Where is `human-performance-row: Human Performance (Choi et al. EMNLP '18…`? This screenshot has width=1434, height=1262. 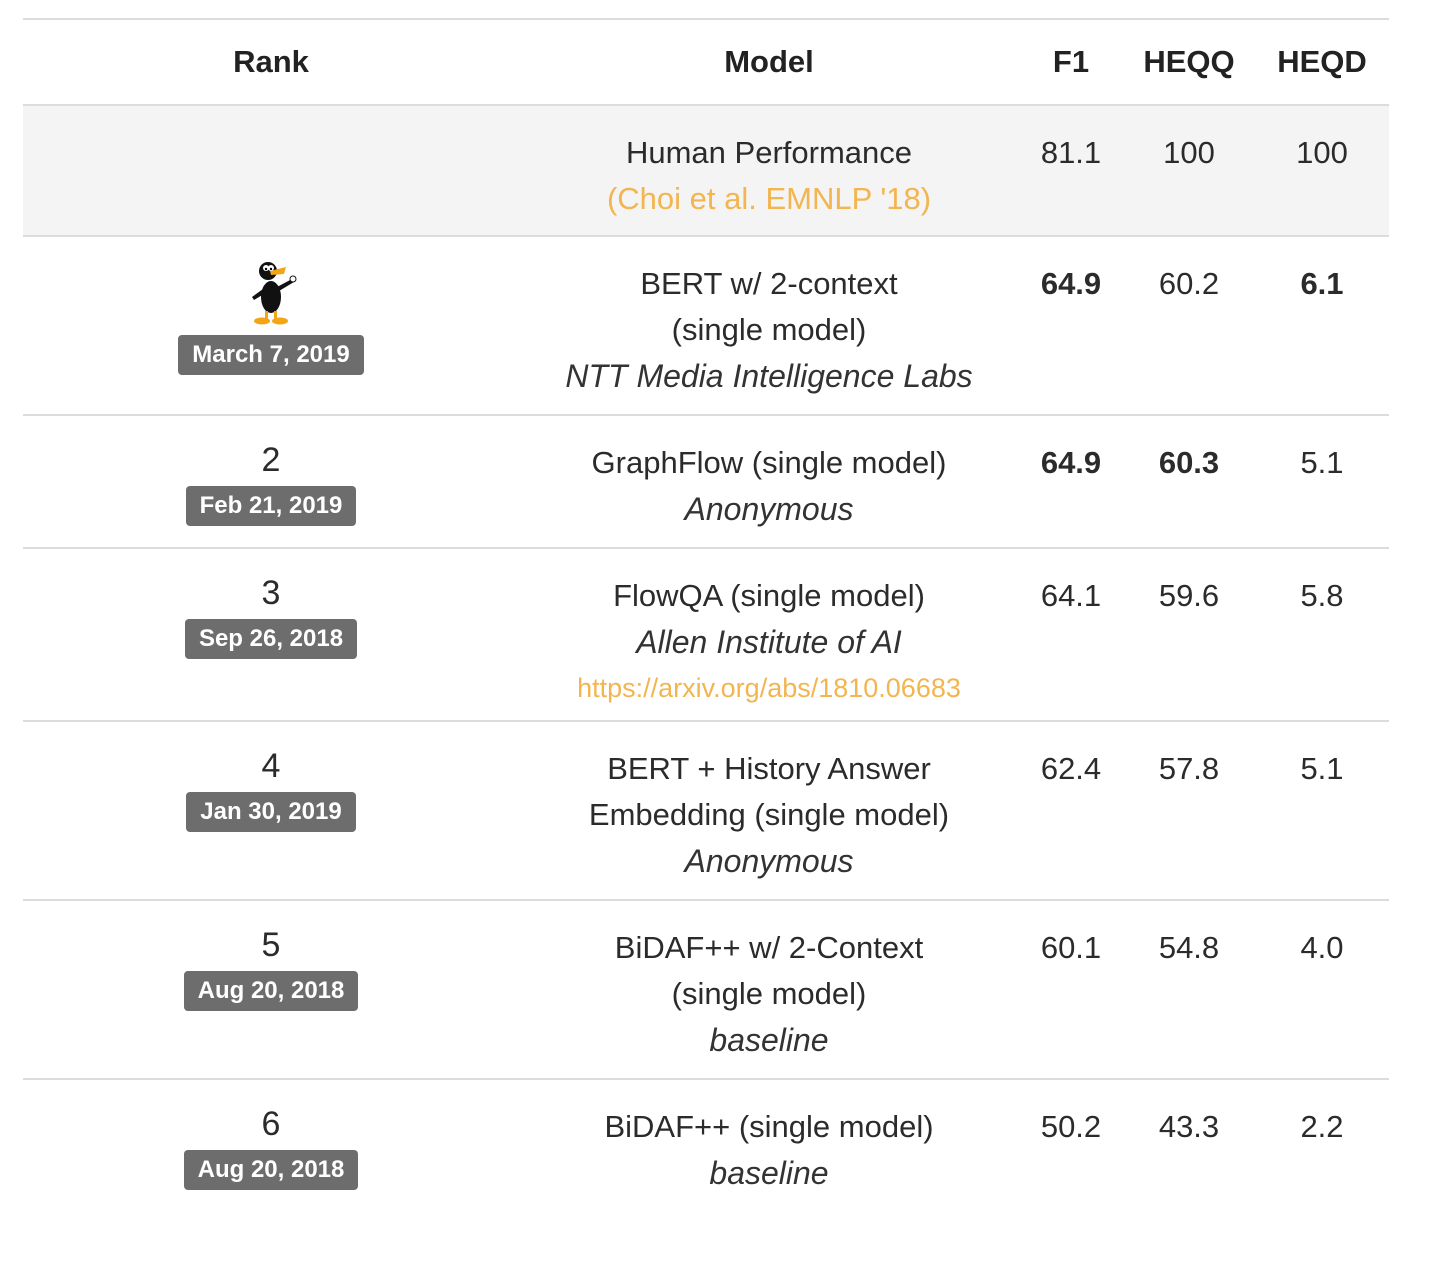 human-performance-row: Human Performance (Choi et al. EMNLP '18… is located at coordinates (706, 171).